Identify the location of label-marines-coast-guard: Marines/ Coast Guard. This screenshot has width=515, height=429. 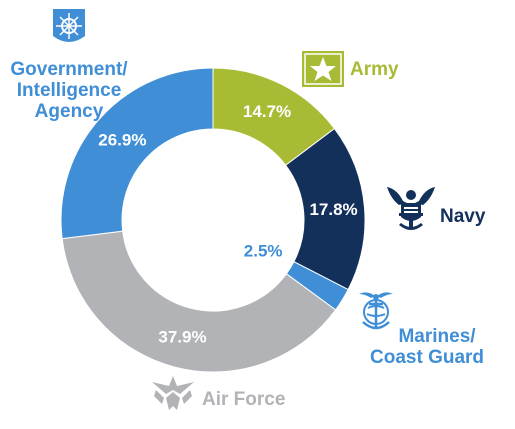
(427, 347).